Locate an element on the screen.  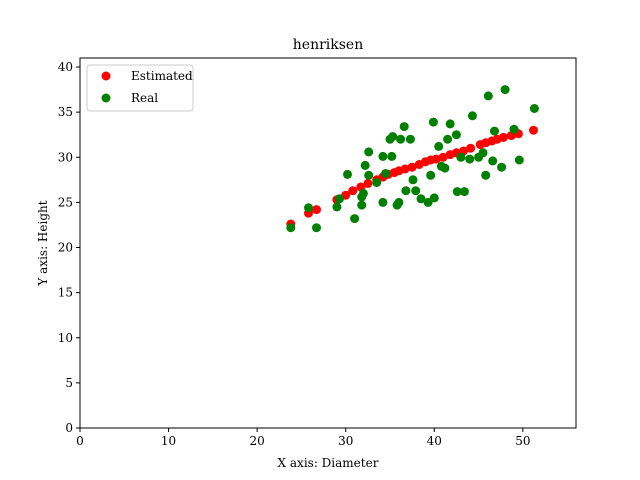
series-real is located at coordinates (412, 159).